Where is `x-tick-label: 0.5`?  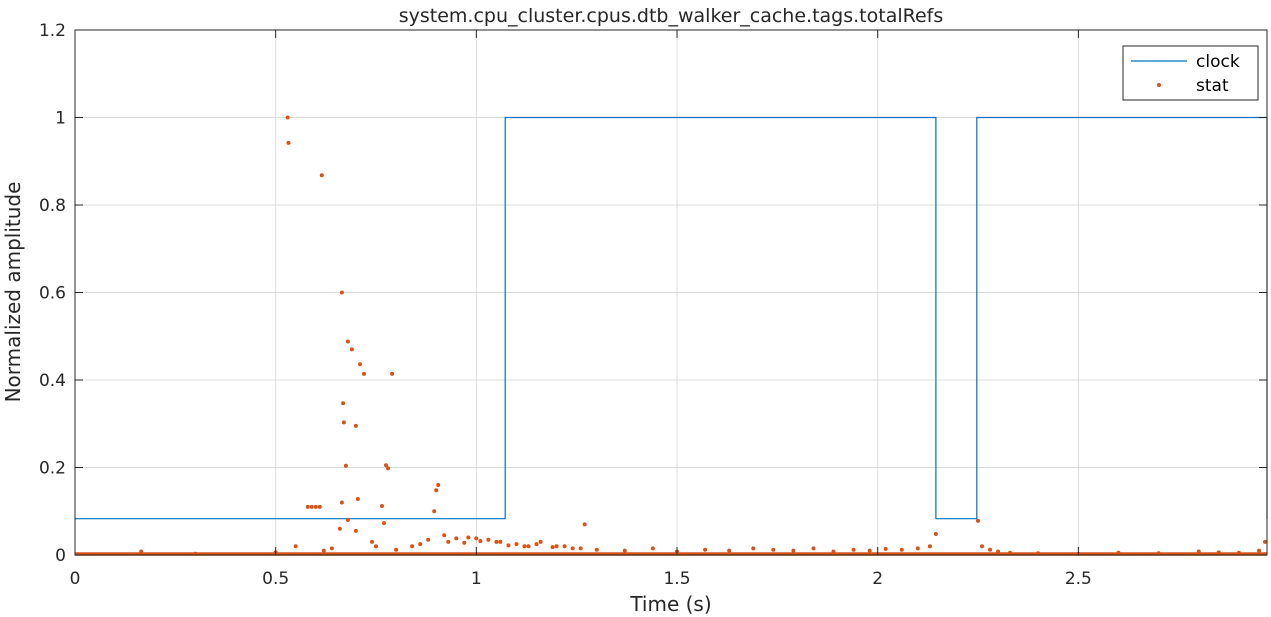 x-tick-label: 0.5 is located at coordinates (275, 579).